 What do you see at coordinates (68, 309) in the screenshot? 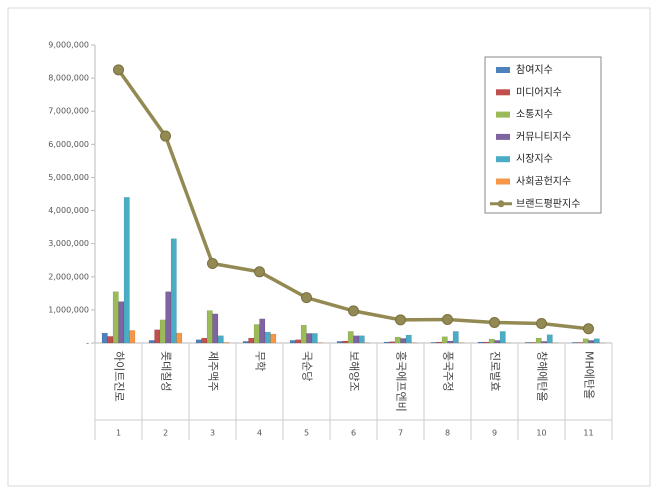
I see `y-tick-label: 1,000,000` at bounding box center [68, 309].